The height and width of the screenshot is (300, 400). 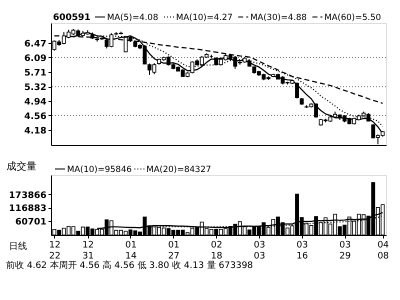 What do you see at coordinates (27, 209) in the screenshot?
I see `y-tick-label: 116883` at bounding box center [27, 209].